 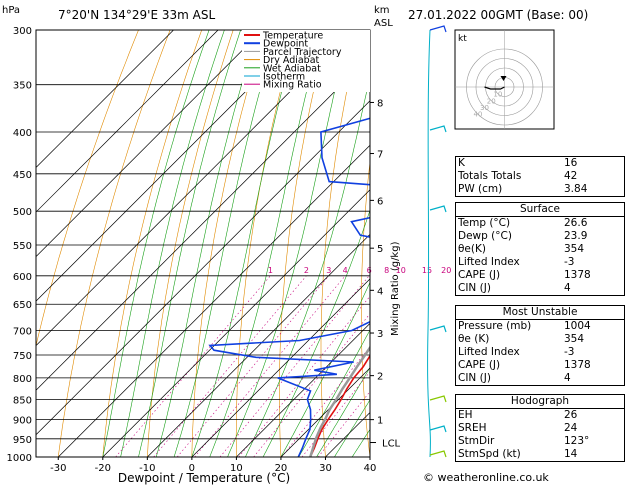 What do you see at coordinates (22, 277) in the screenshot?
I see `pressure-tick-label: 600` at bounding box center [22, 277].